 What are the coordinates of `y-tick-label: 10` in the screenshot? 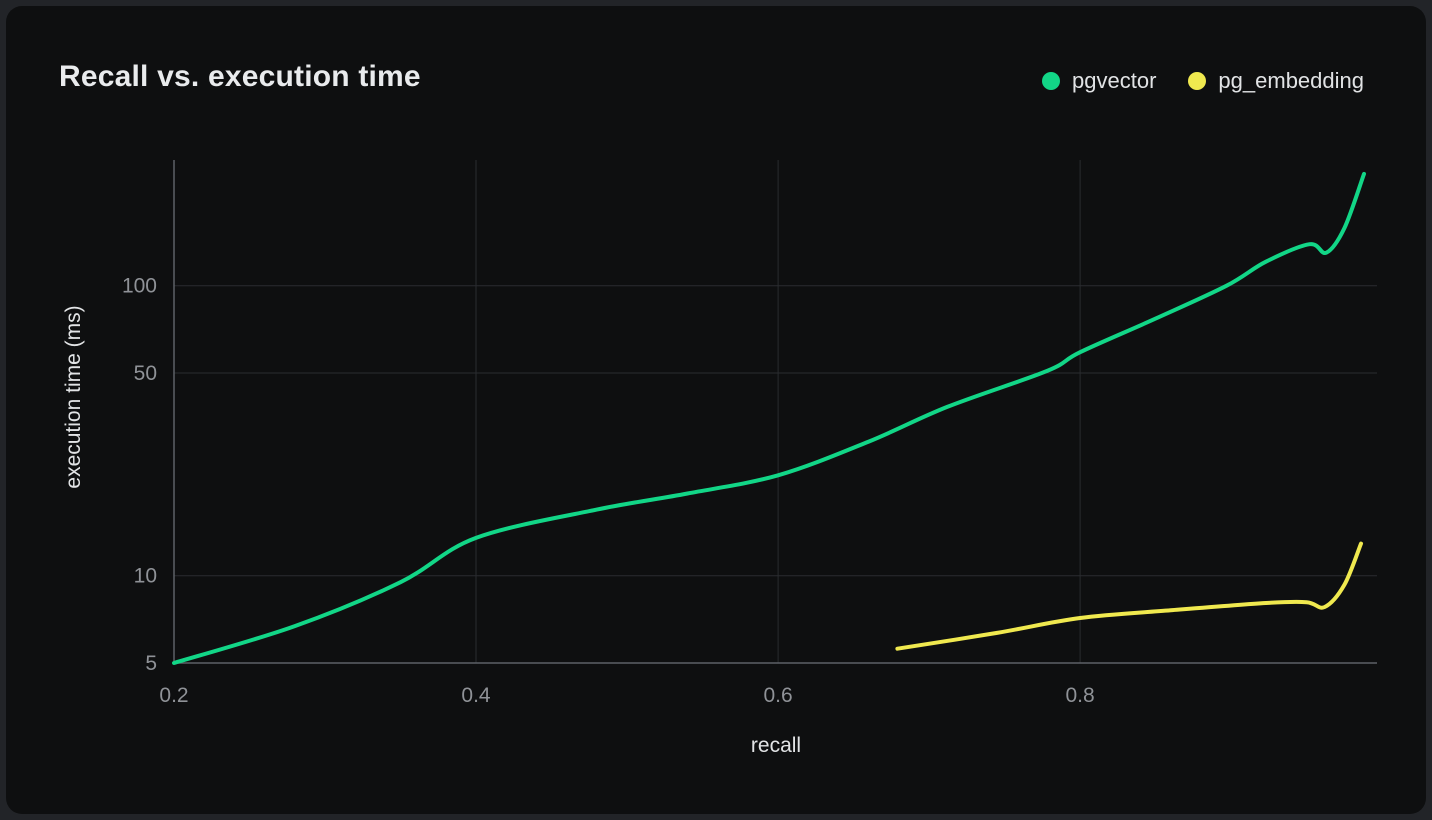 It's located at (145, 576).